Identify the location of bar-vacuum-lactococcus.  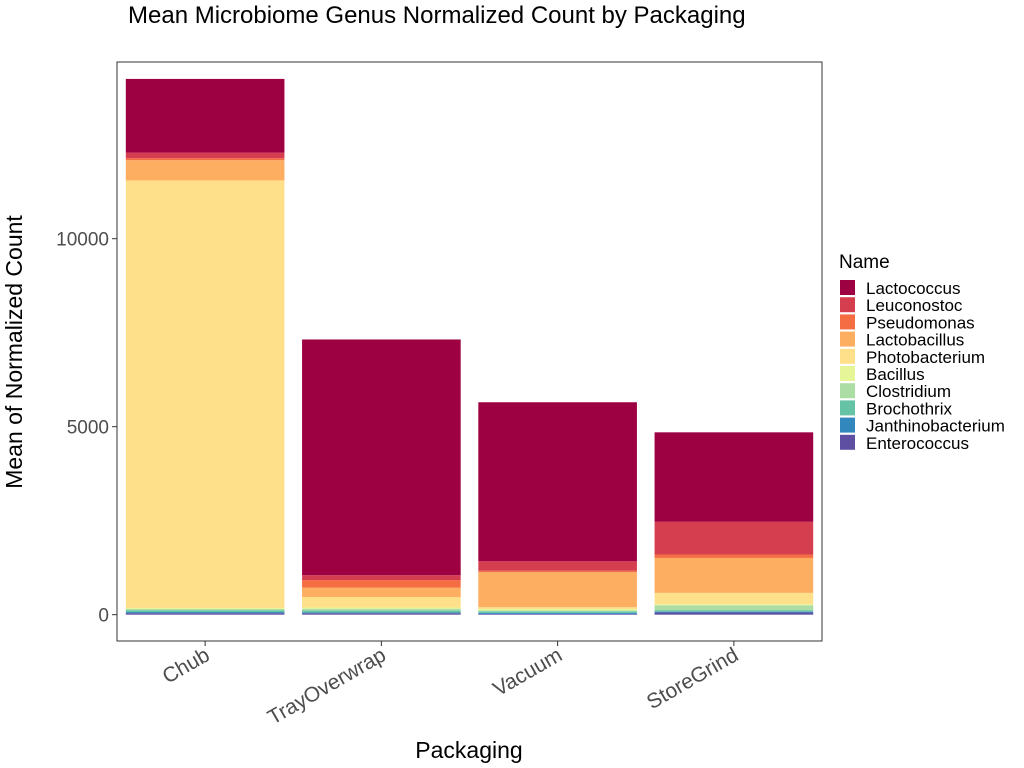
(557, 482).